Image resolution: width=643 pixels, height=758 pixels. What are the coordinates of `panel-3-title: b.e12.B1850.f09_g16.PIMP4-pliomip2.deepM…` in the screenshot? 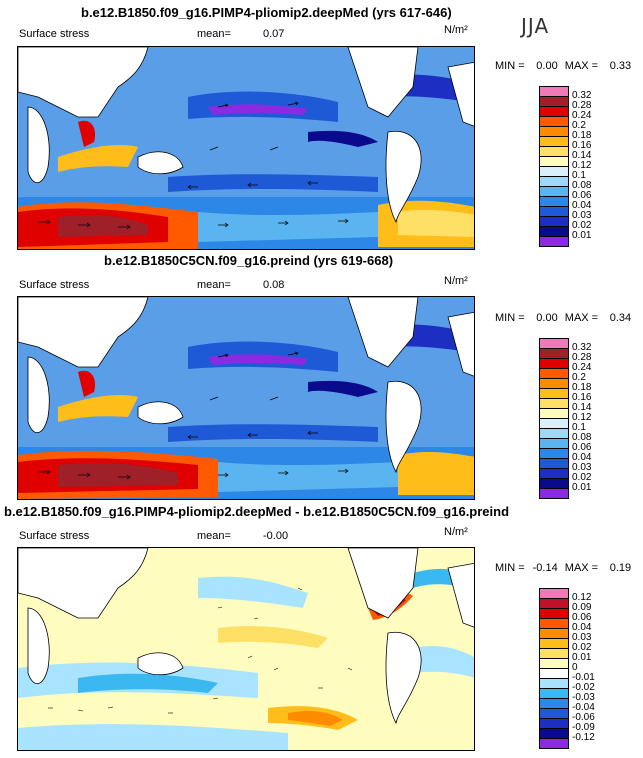 It's located at (257, 511).